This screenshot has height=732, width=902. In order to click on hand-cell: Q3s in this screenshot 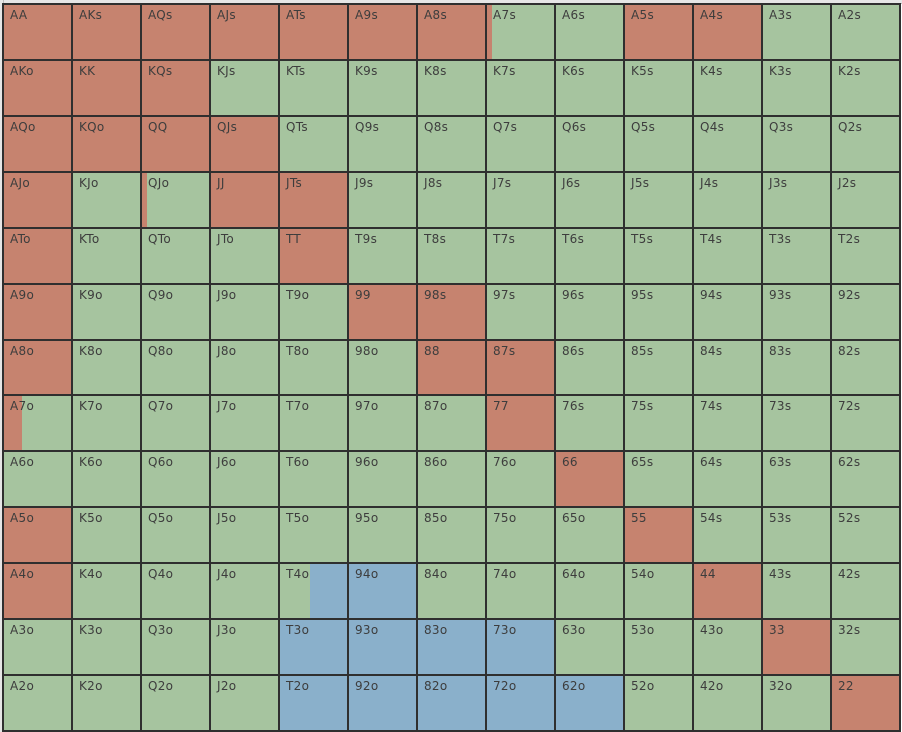, I will do `click(797, 144)`.